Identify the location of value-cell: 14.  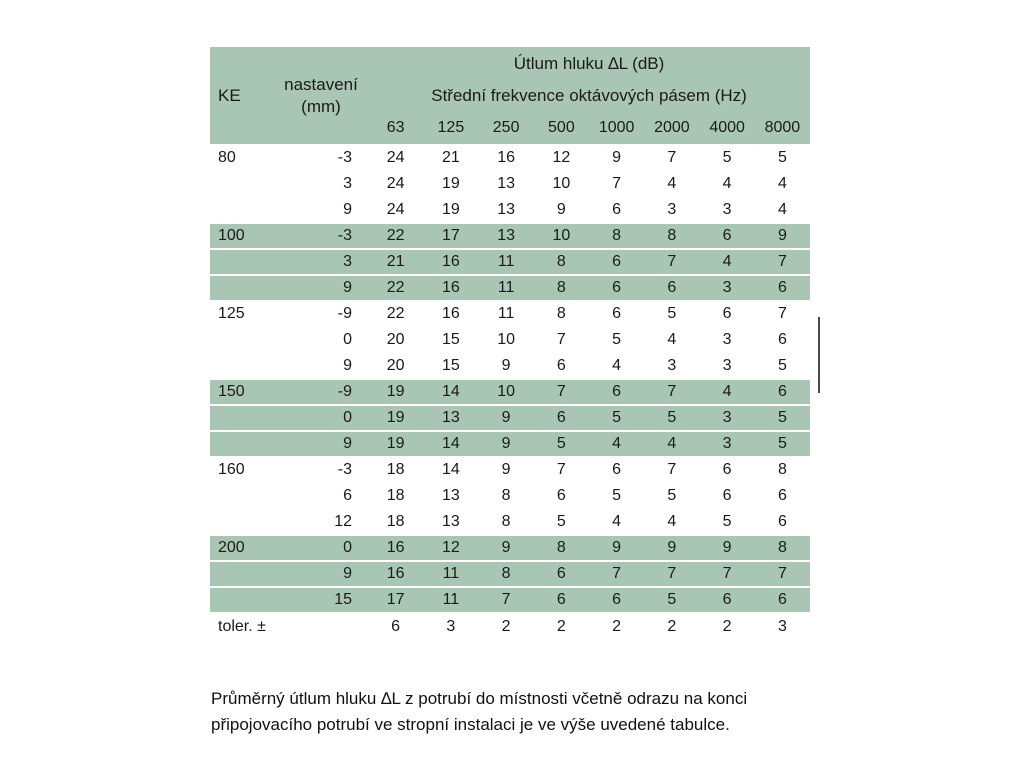
(451, 444).